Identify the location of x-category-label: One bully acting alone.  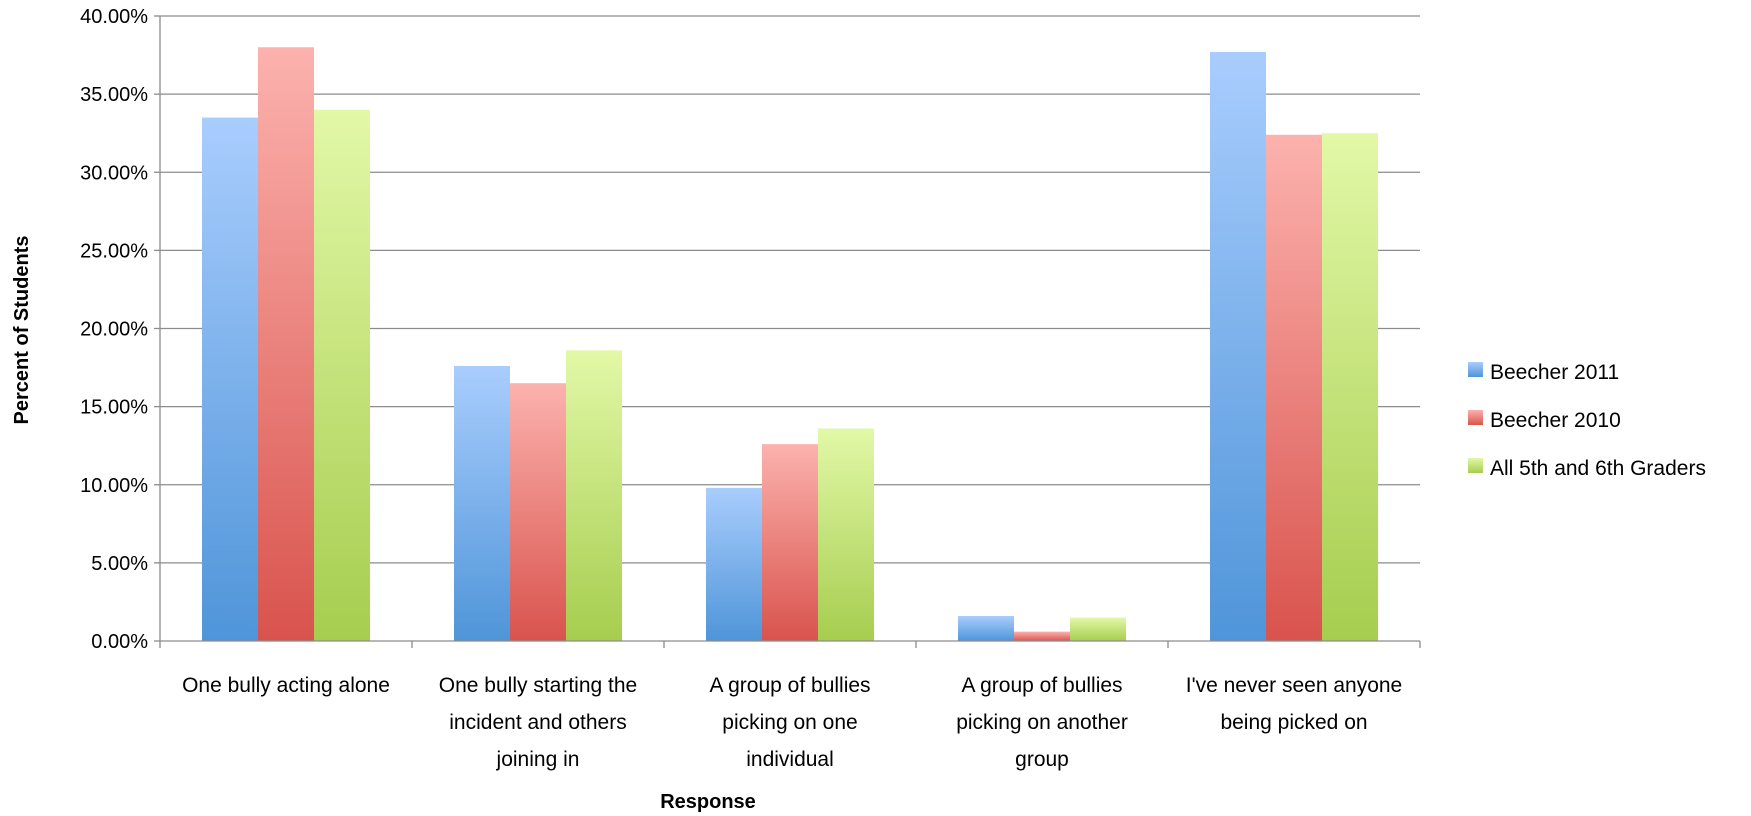
(286, 685).